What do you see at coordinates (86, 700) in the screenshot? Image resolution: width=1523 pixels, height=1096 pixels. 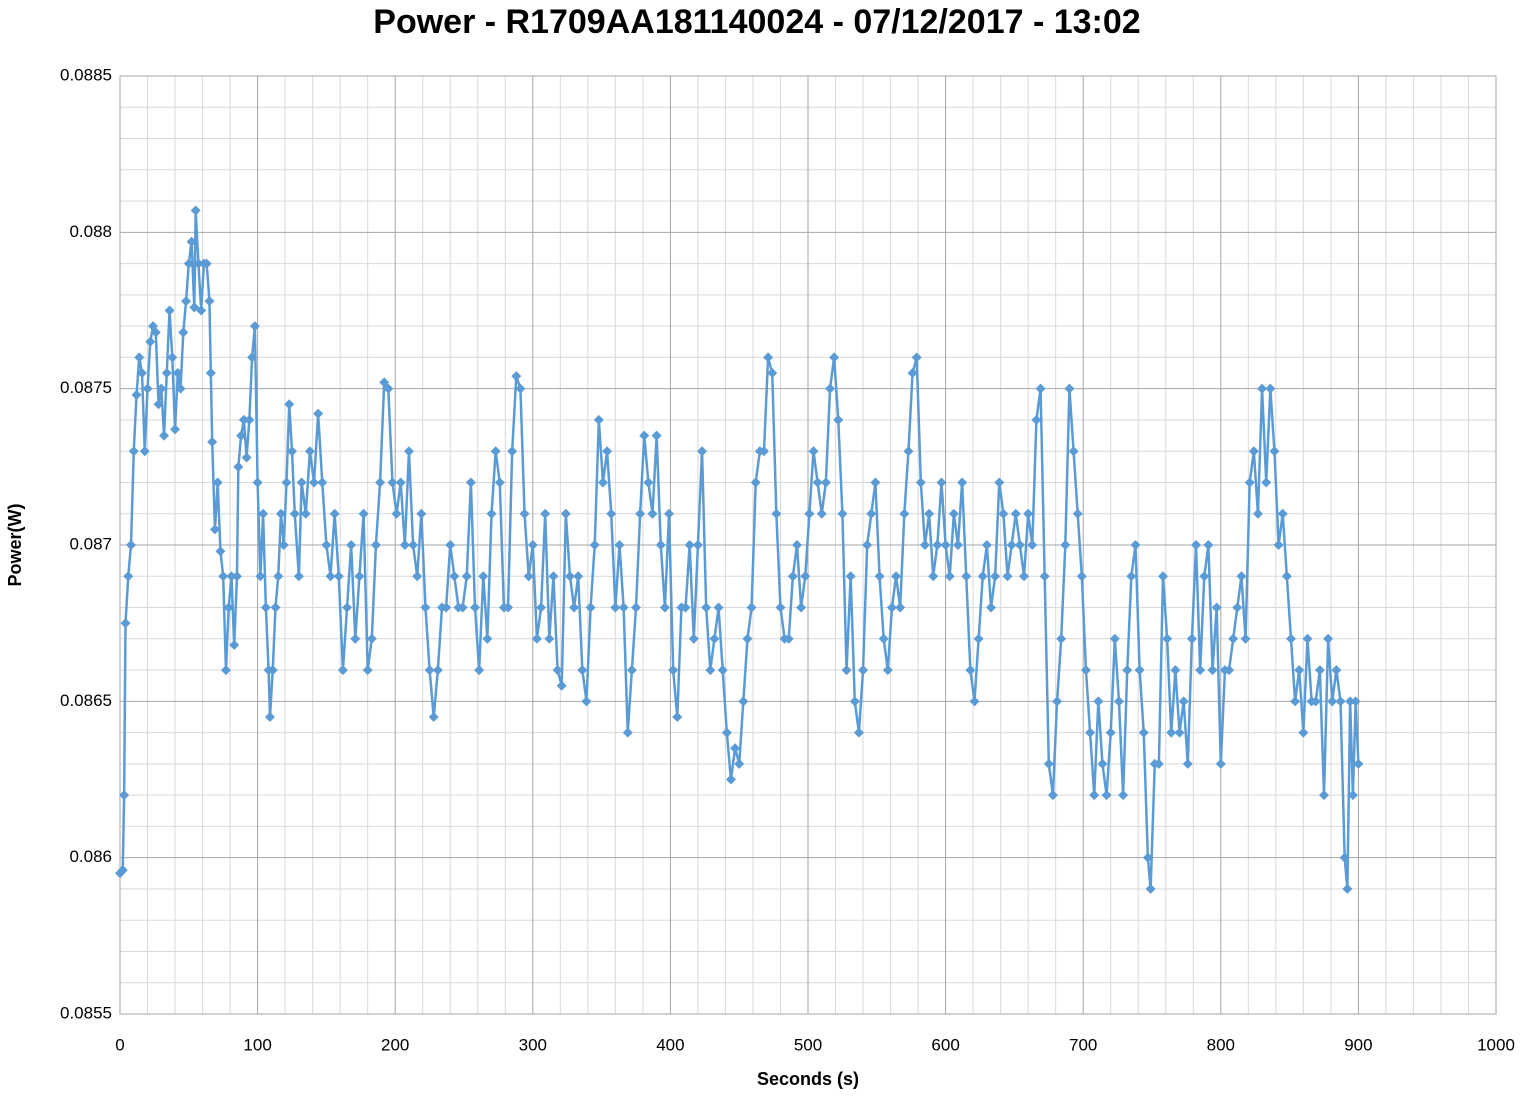 I see `y-tick-label: 0.0865` at bounding box center [86, 700].